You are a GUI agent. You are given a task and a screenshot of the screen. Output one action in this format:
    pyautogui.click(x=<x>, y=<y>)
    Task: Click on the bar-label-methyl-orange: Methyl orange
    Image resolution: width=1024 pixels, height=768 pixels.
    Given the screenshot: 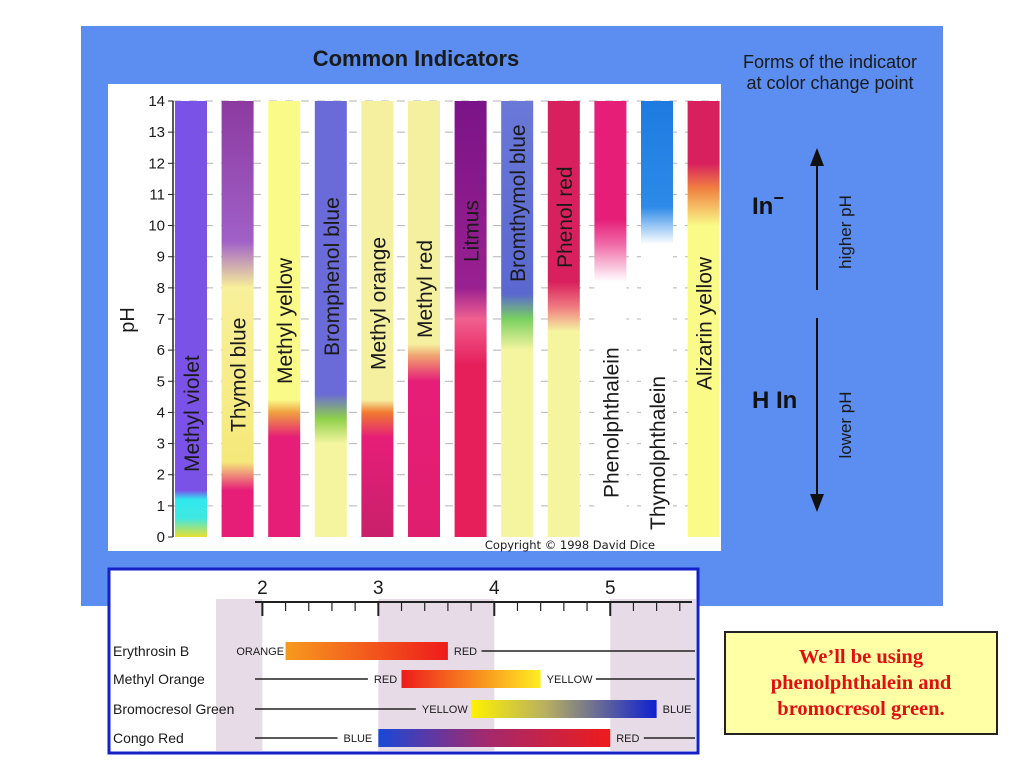 What is the action you would take?
    pyautogui.click(x=378, y=303)
    